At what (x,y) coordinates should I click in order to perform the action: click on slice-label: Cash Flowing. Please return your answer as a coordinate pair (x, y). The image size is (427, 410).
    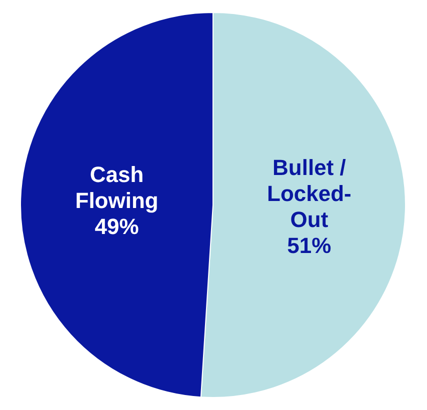
    Looking at the image, I should click on (116, 188).